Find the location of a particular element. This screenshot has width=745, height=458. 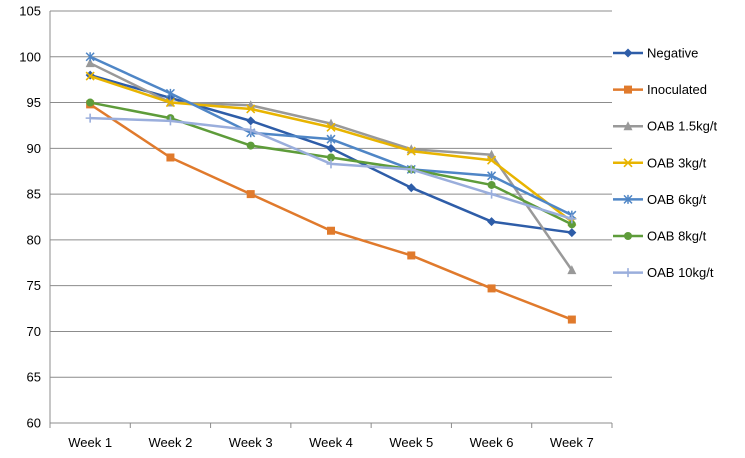

y-tick-label: 95 is located at coordinates (34, 102).